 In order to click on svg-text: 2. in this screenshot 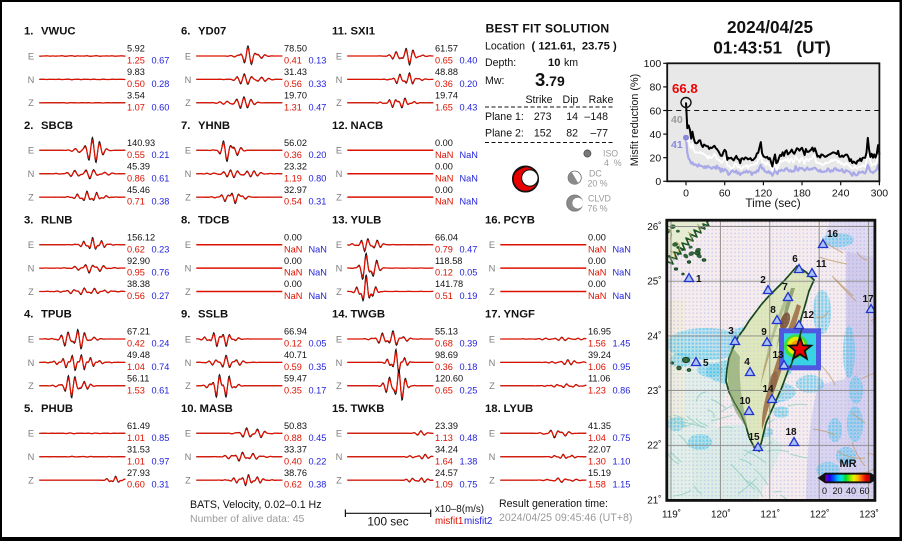, I will do `click(28, 126)`.